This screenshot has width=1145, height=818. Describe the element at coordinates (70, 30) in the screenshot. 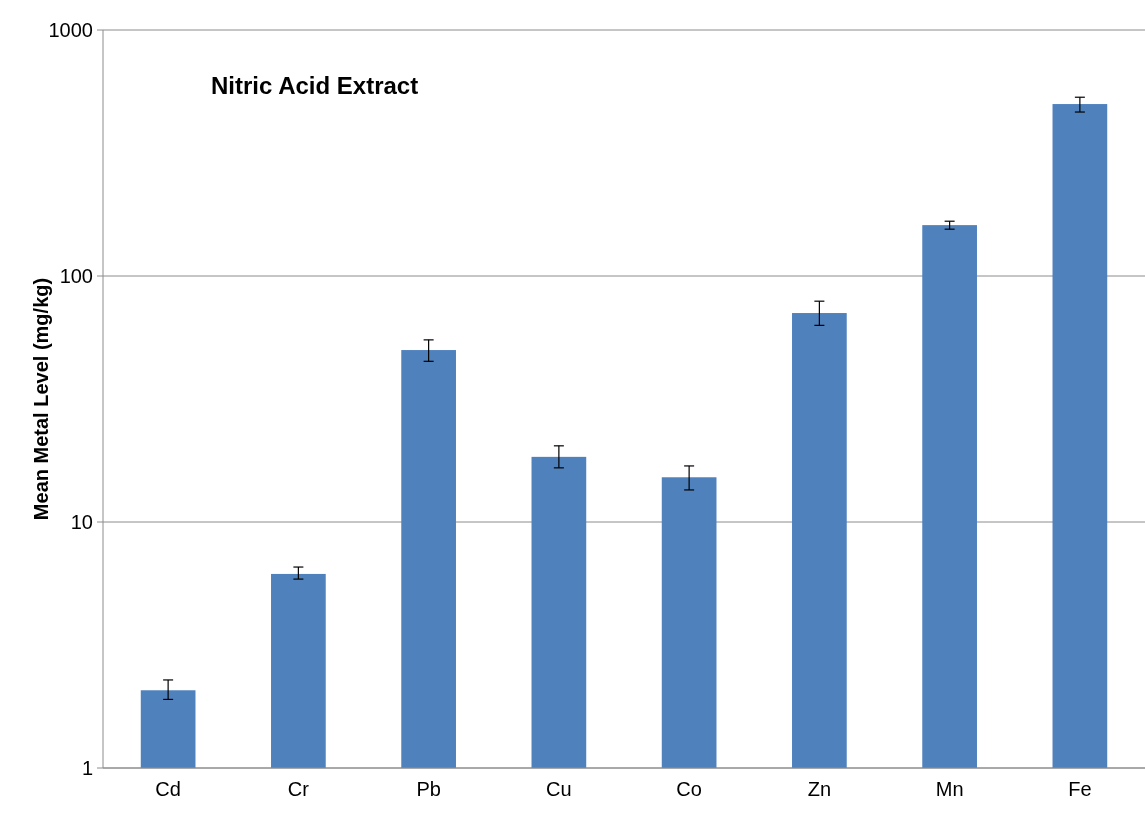

I see `y-tick-label: 1000` at that location.